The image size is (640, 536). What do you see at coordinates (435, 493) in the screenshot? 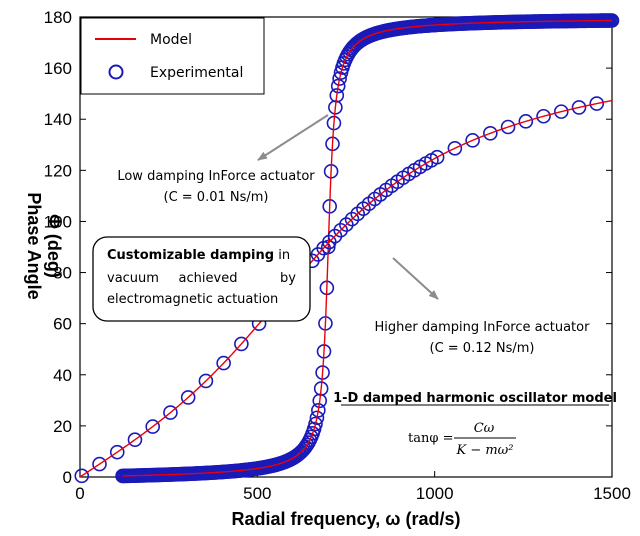
I see `x-tick-label: 1000` at bounding box center [435, 493].